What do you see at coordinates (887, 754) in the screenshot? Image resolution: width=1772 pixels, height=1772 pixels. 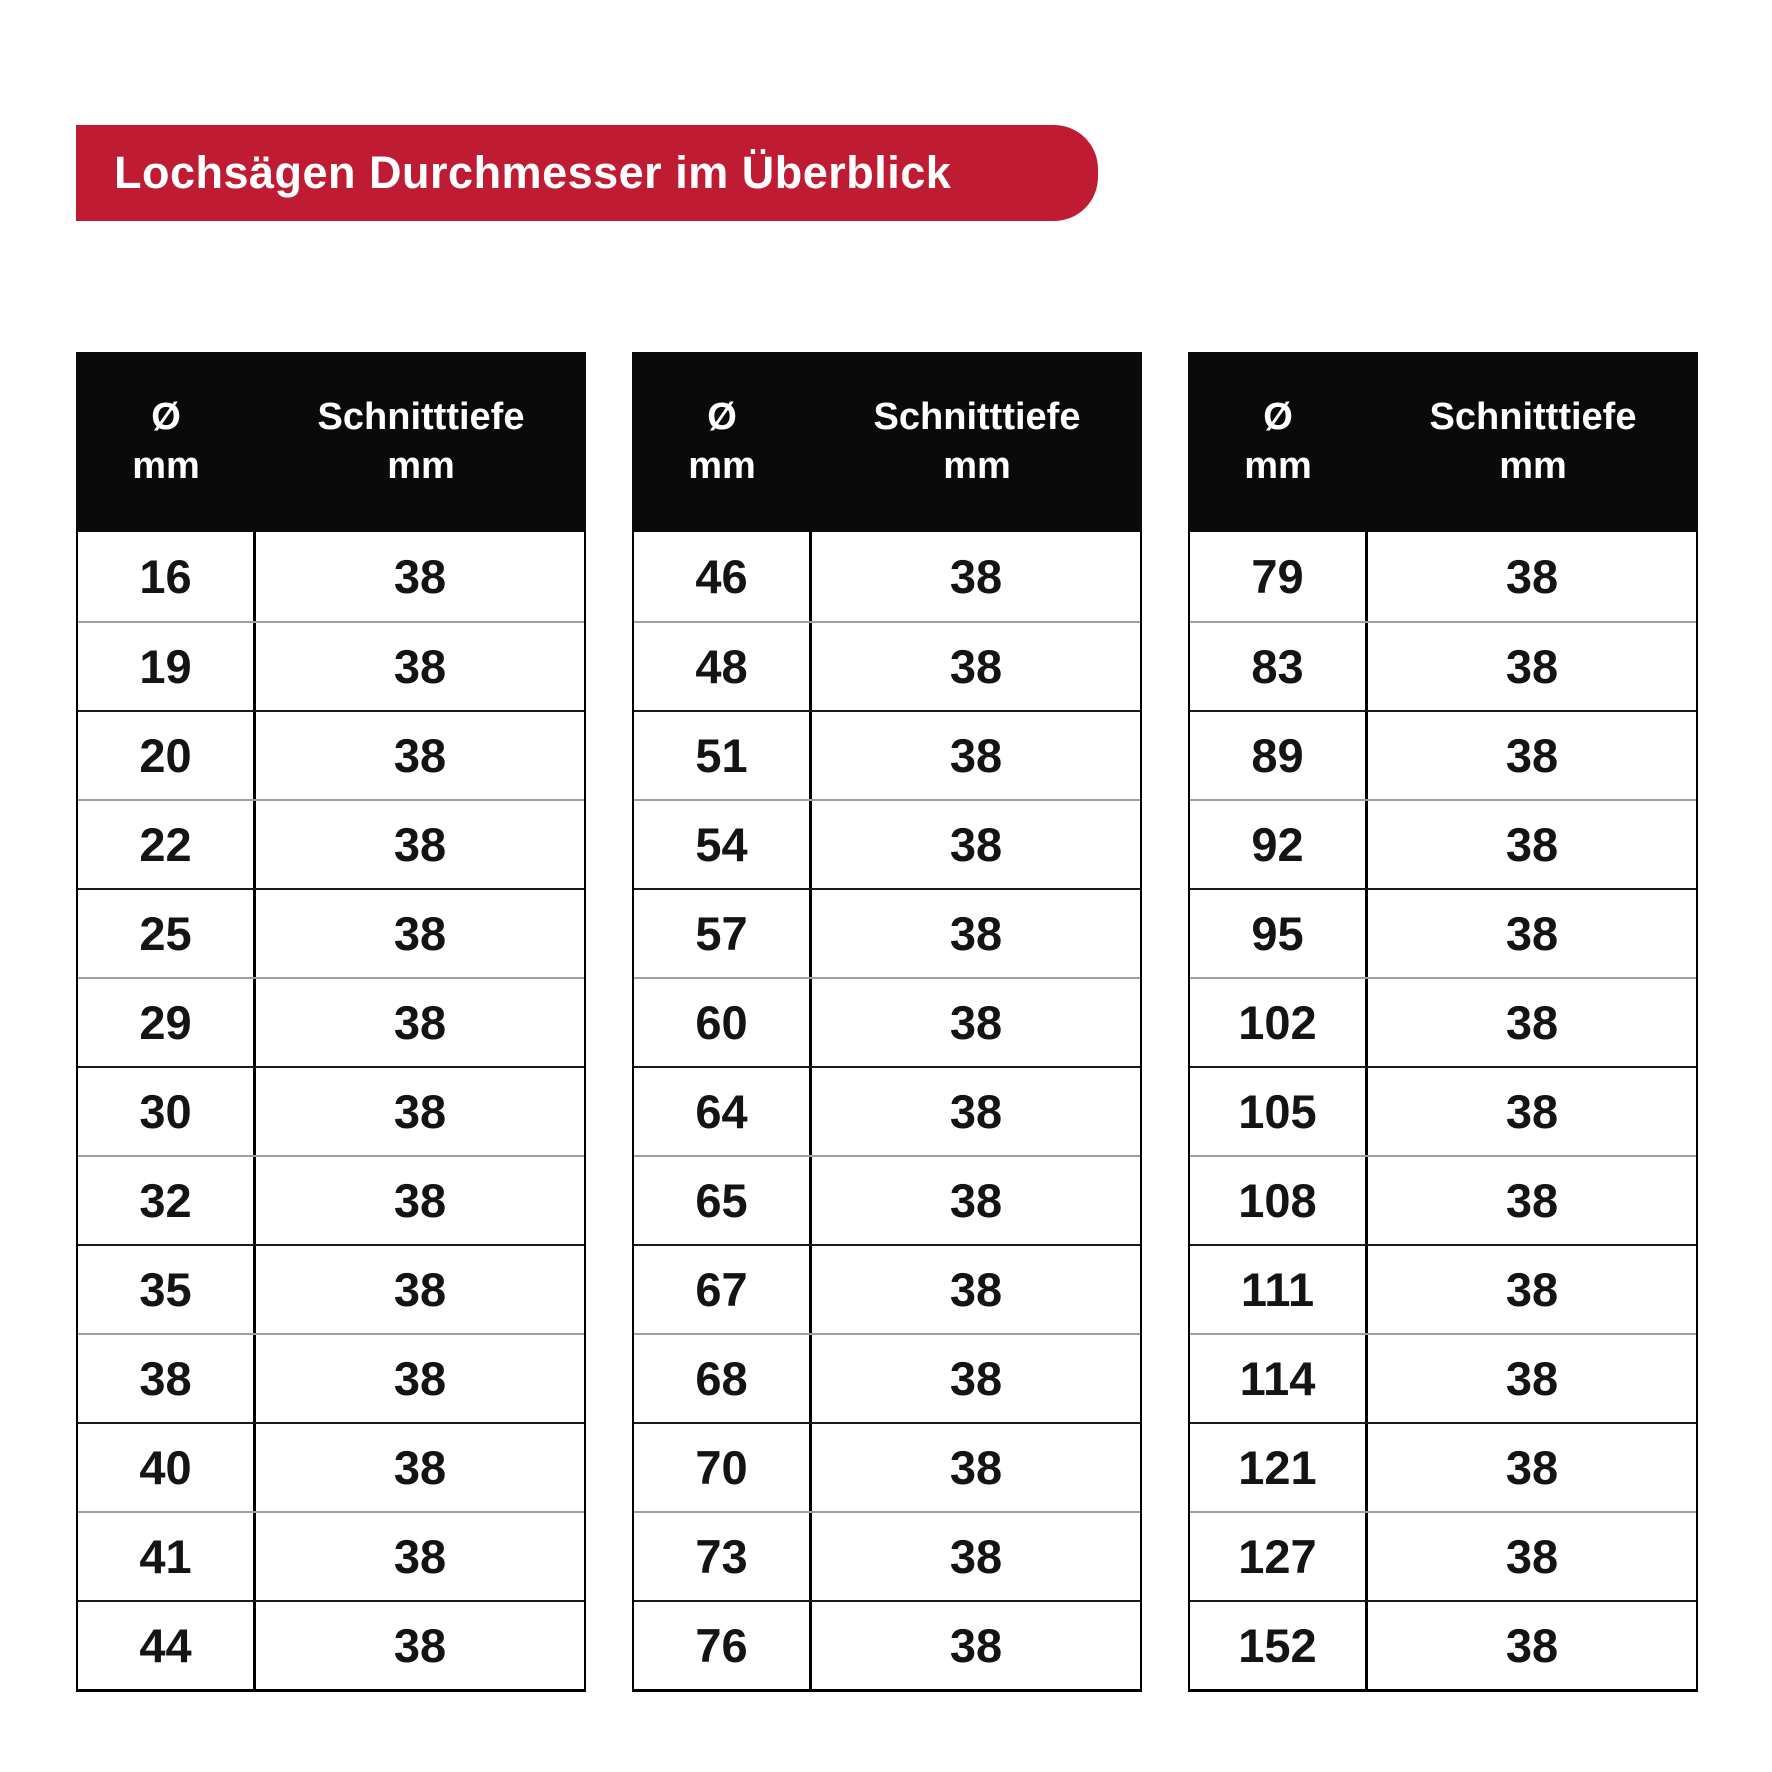 I see `table-row: 51 38` at bounding box center [887, 754].